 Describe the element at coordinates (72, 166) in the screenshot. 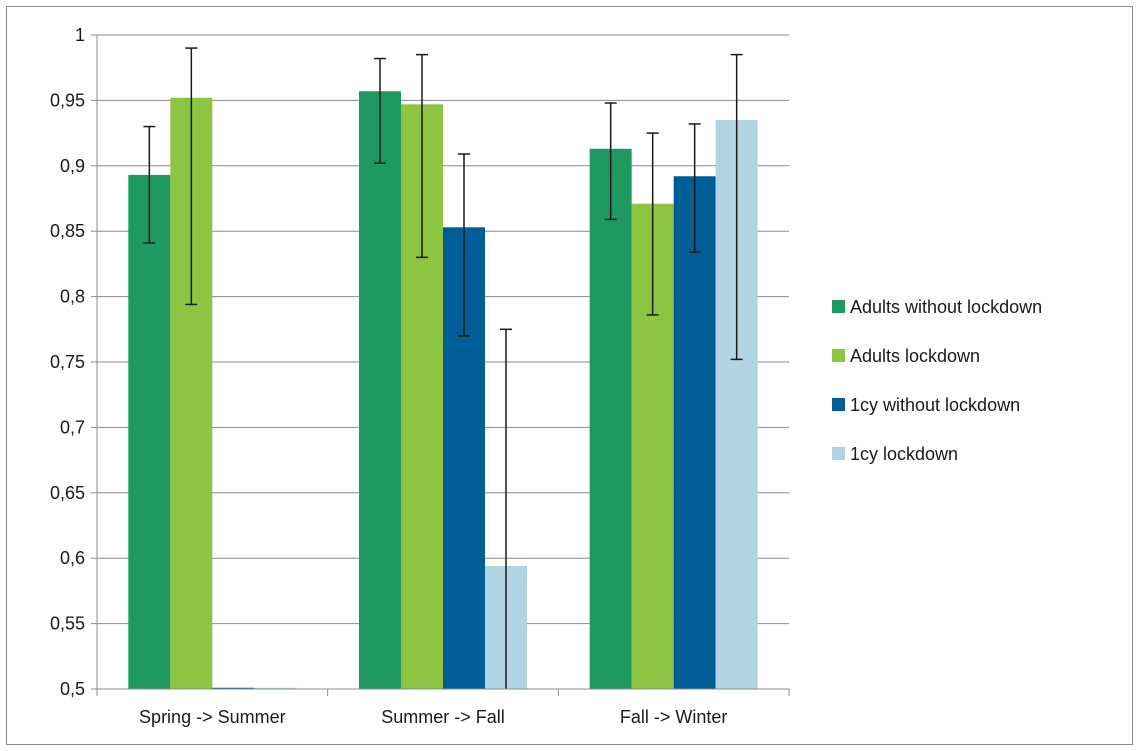

I see `y-tick-label: 0,9` at that location.